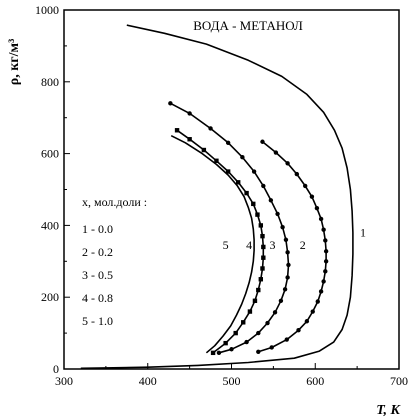 The height and width of the screenshot is (420, 415). Describe the element at coordinates (97, 252) in the screenshot. I see `legend-entry: 2 - 0.2` at that location.